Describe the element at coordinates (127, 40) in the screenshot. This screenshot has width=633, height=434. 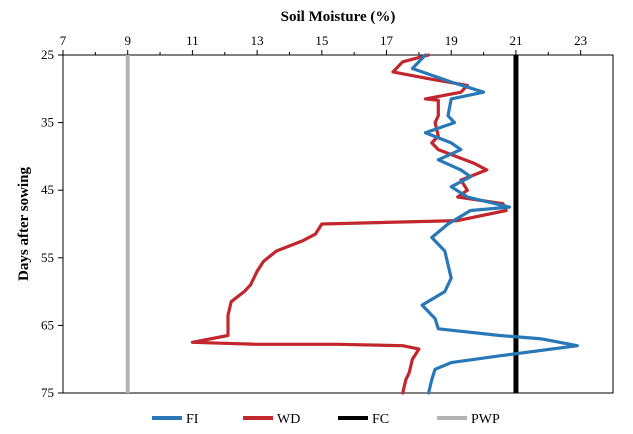
I see `x-tick-label: 9` at that location.